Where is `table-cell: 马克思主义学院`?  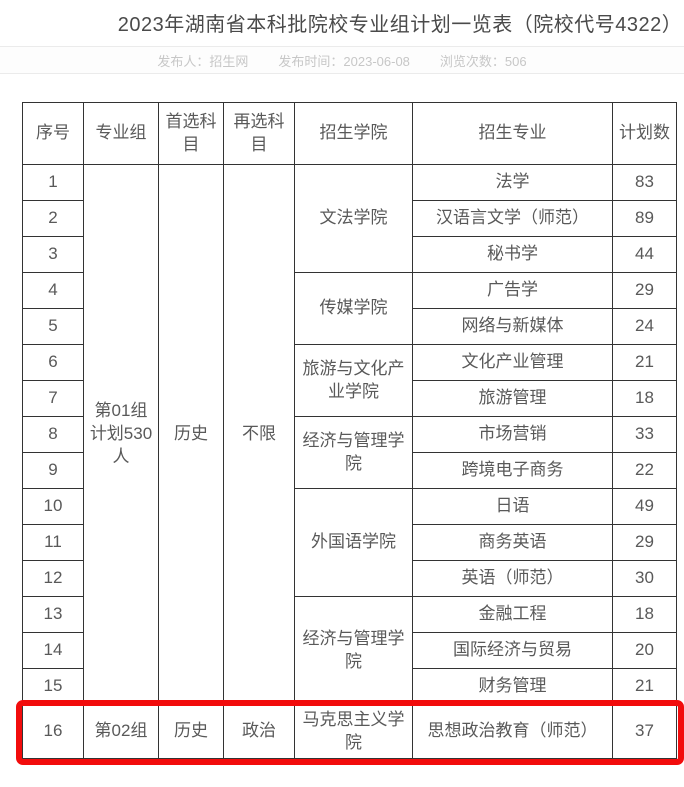
table-cell: 马克思主义学院 is located at coordinates (353, 731).